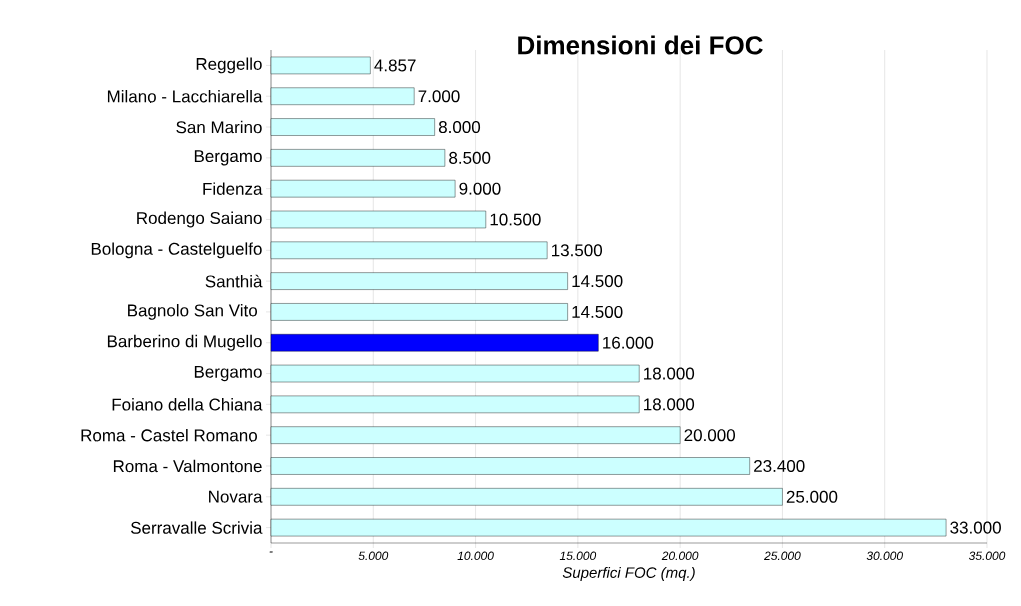  I want to click on data-label: 7.000, so click(439, 96).